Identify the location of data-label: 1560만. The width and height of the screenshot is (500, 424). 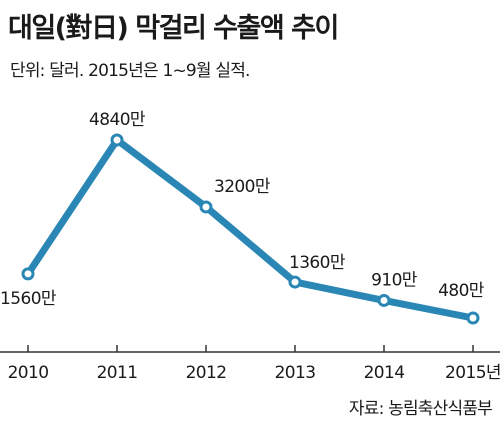
(28, 299).